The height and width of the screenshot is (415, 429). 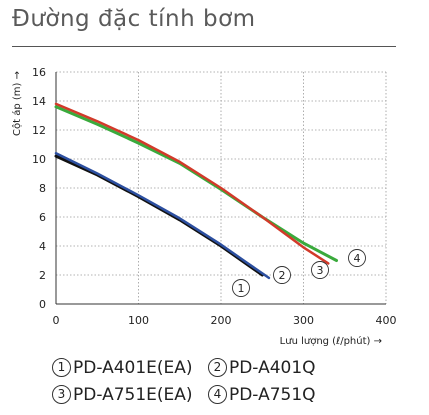 I want to click on legend-marker-1: 1, so click(x=61, y=367).